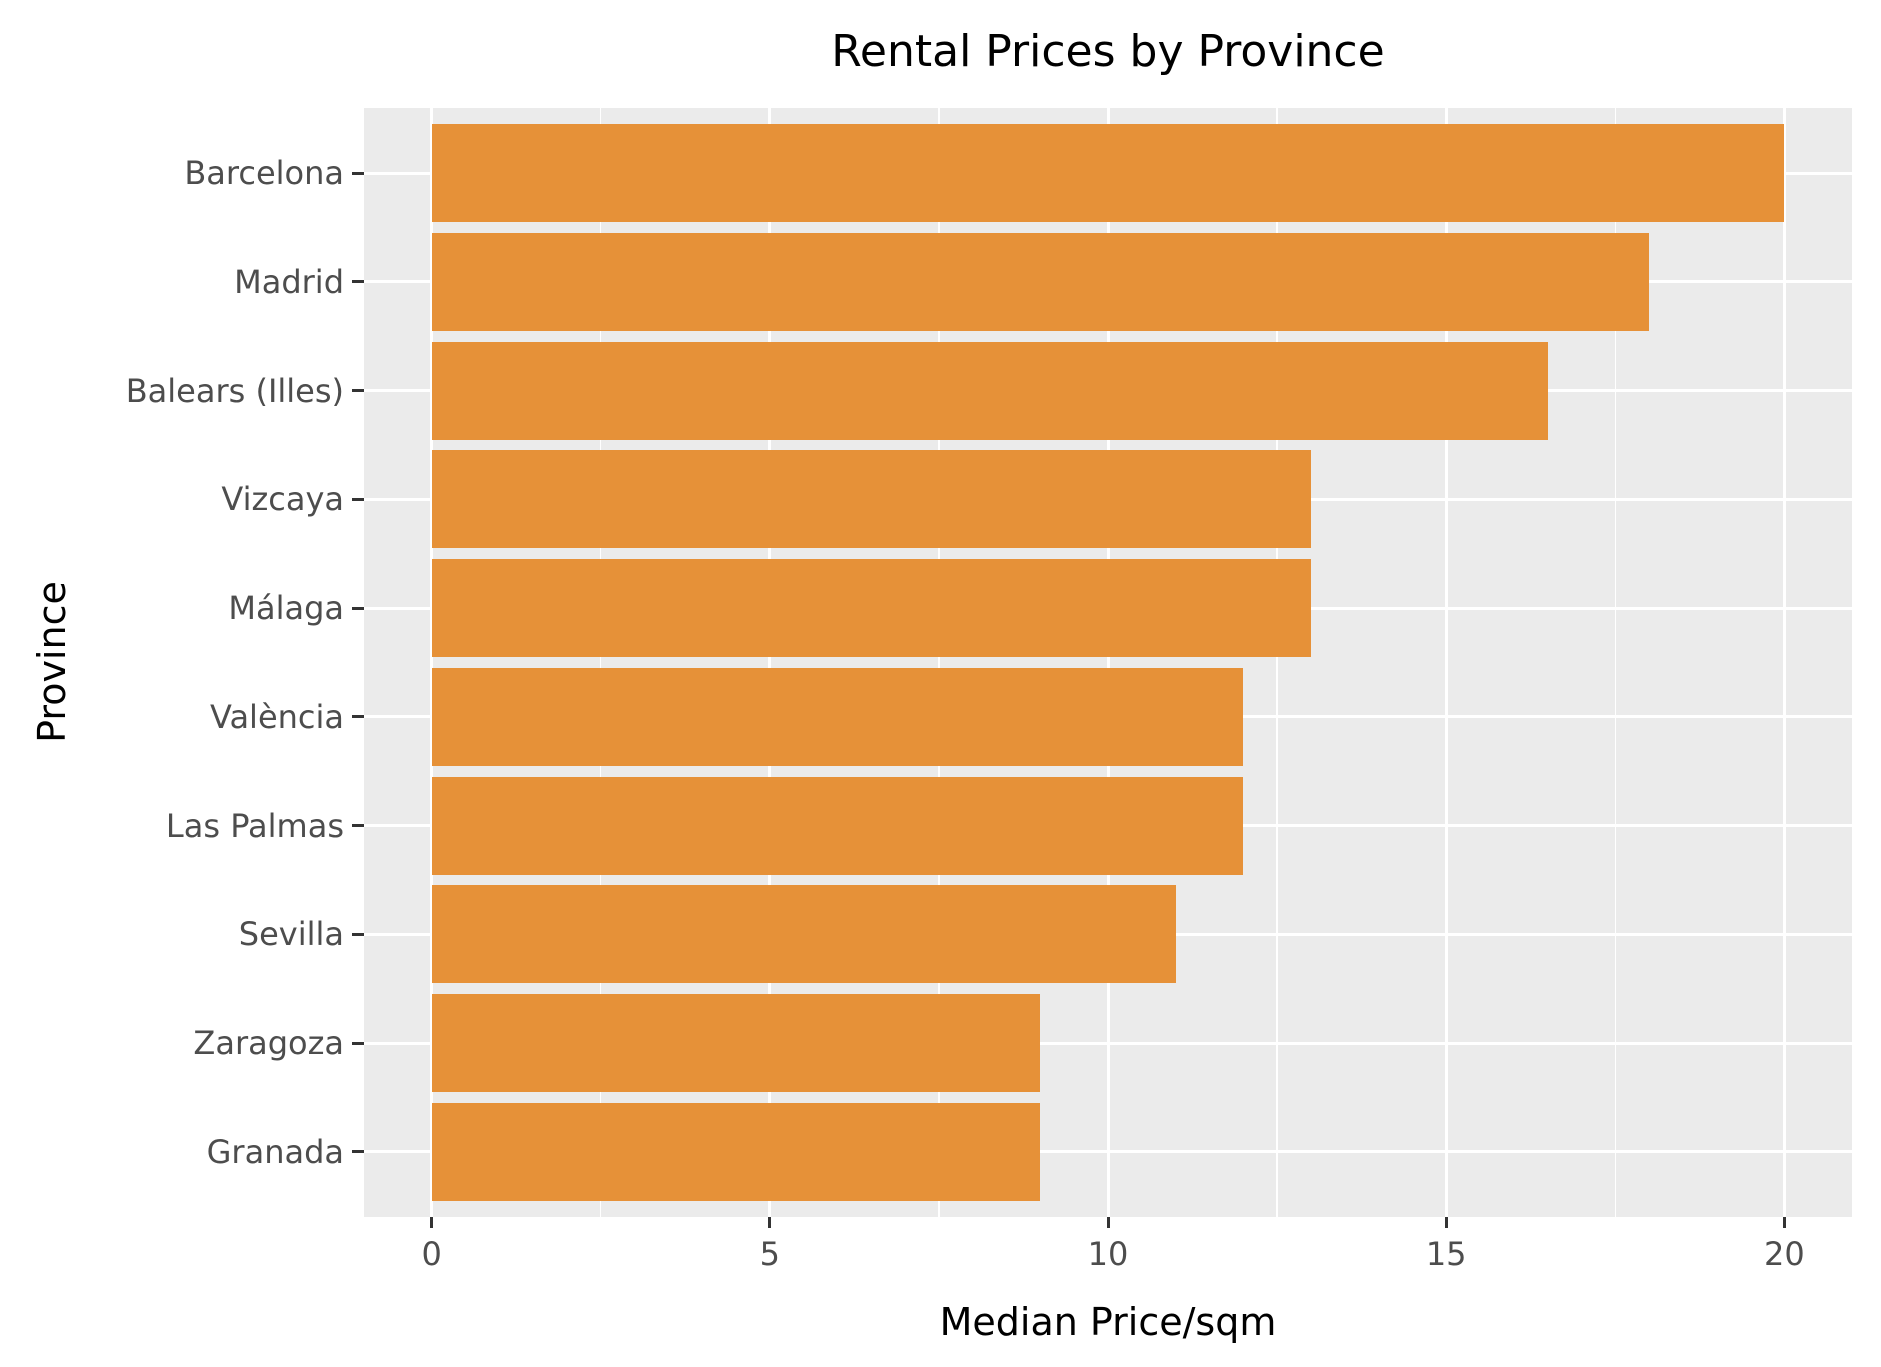 This screenshot has height=1367, width=1881. Describe the element at coordinates (769, 1254) in the screenshot. I see `x-tick-label: 5` at that location.